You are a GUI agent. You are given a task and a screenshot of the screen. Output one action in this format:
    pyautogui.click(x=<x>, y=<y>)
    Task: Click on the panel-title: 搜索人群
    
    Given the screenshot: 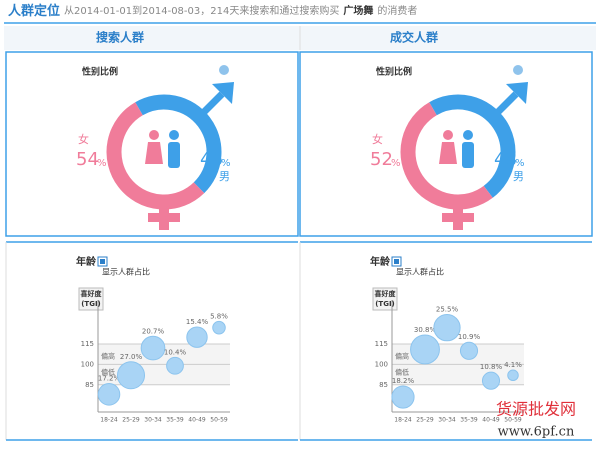 What is the action you would take?
    pyautogui.click(x=120, y=37)
    